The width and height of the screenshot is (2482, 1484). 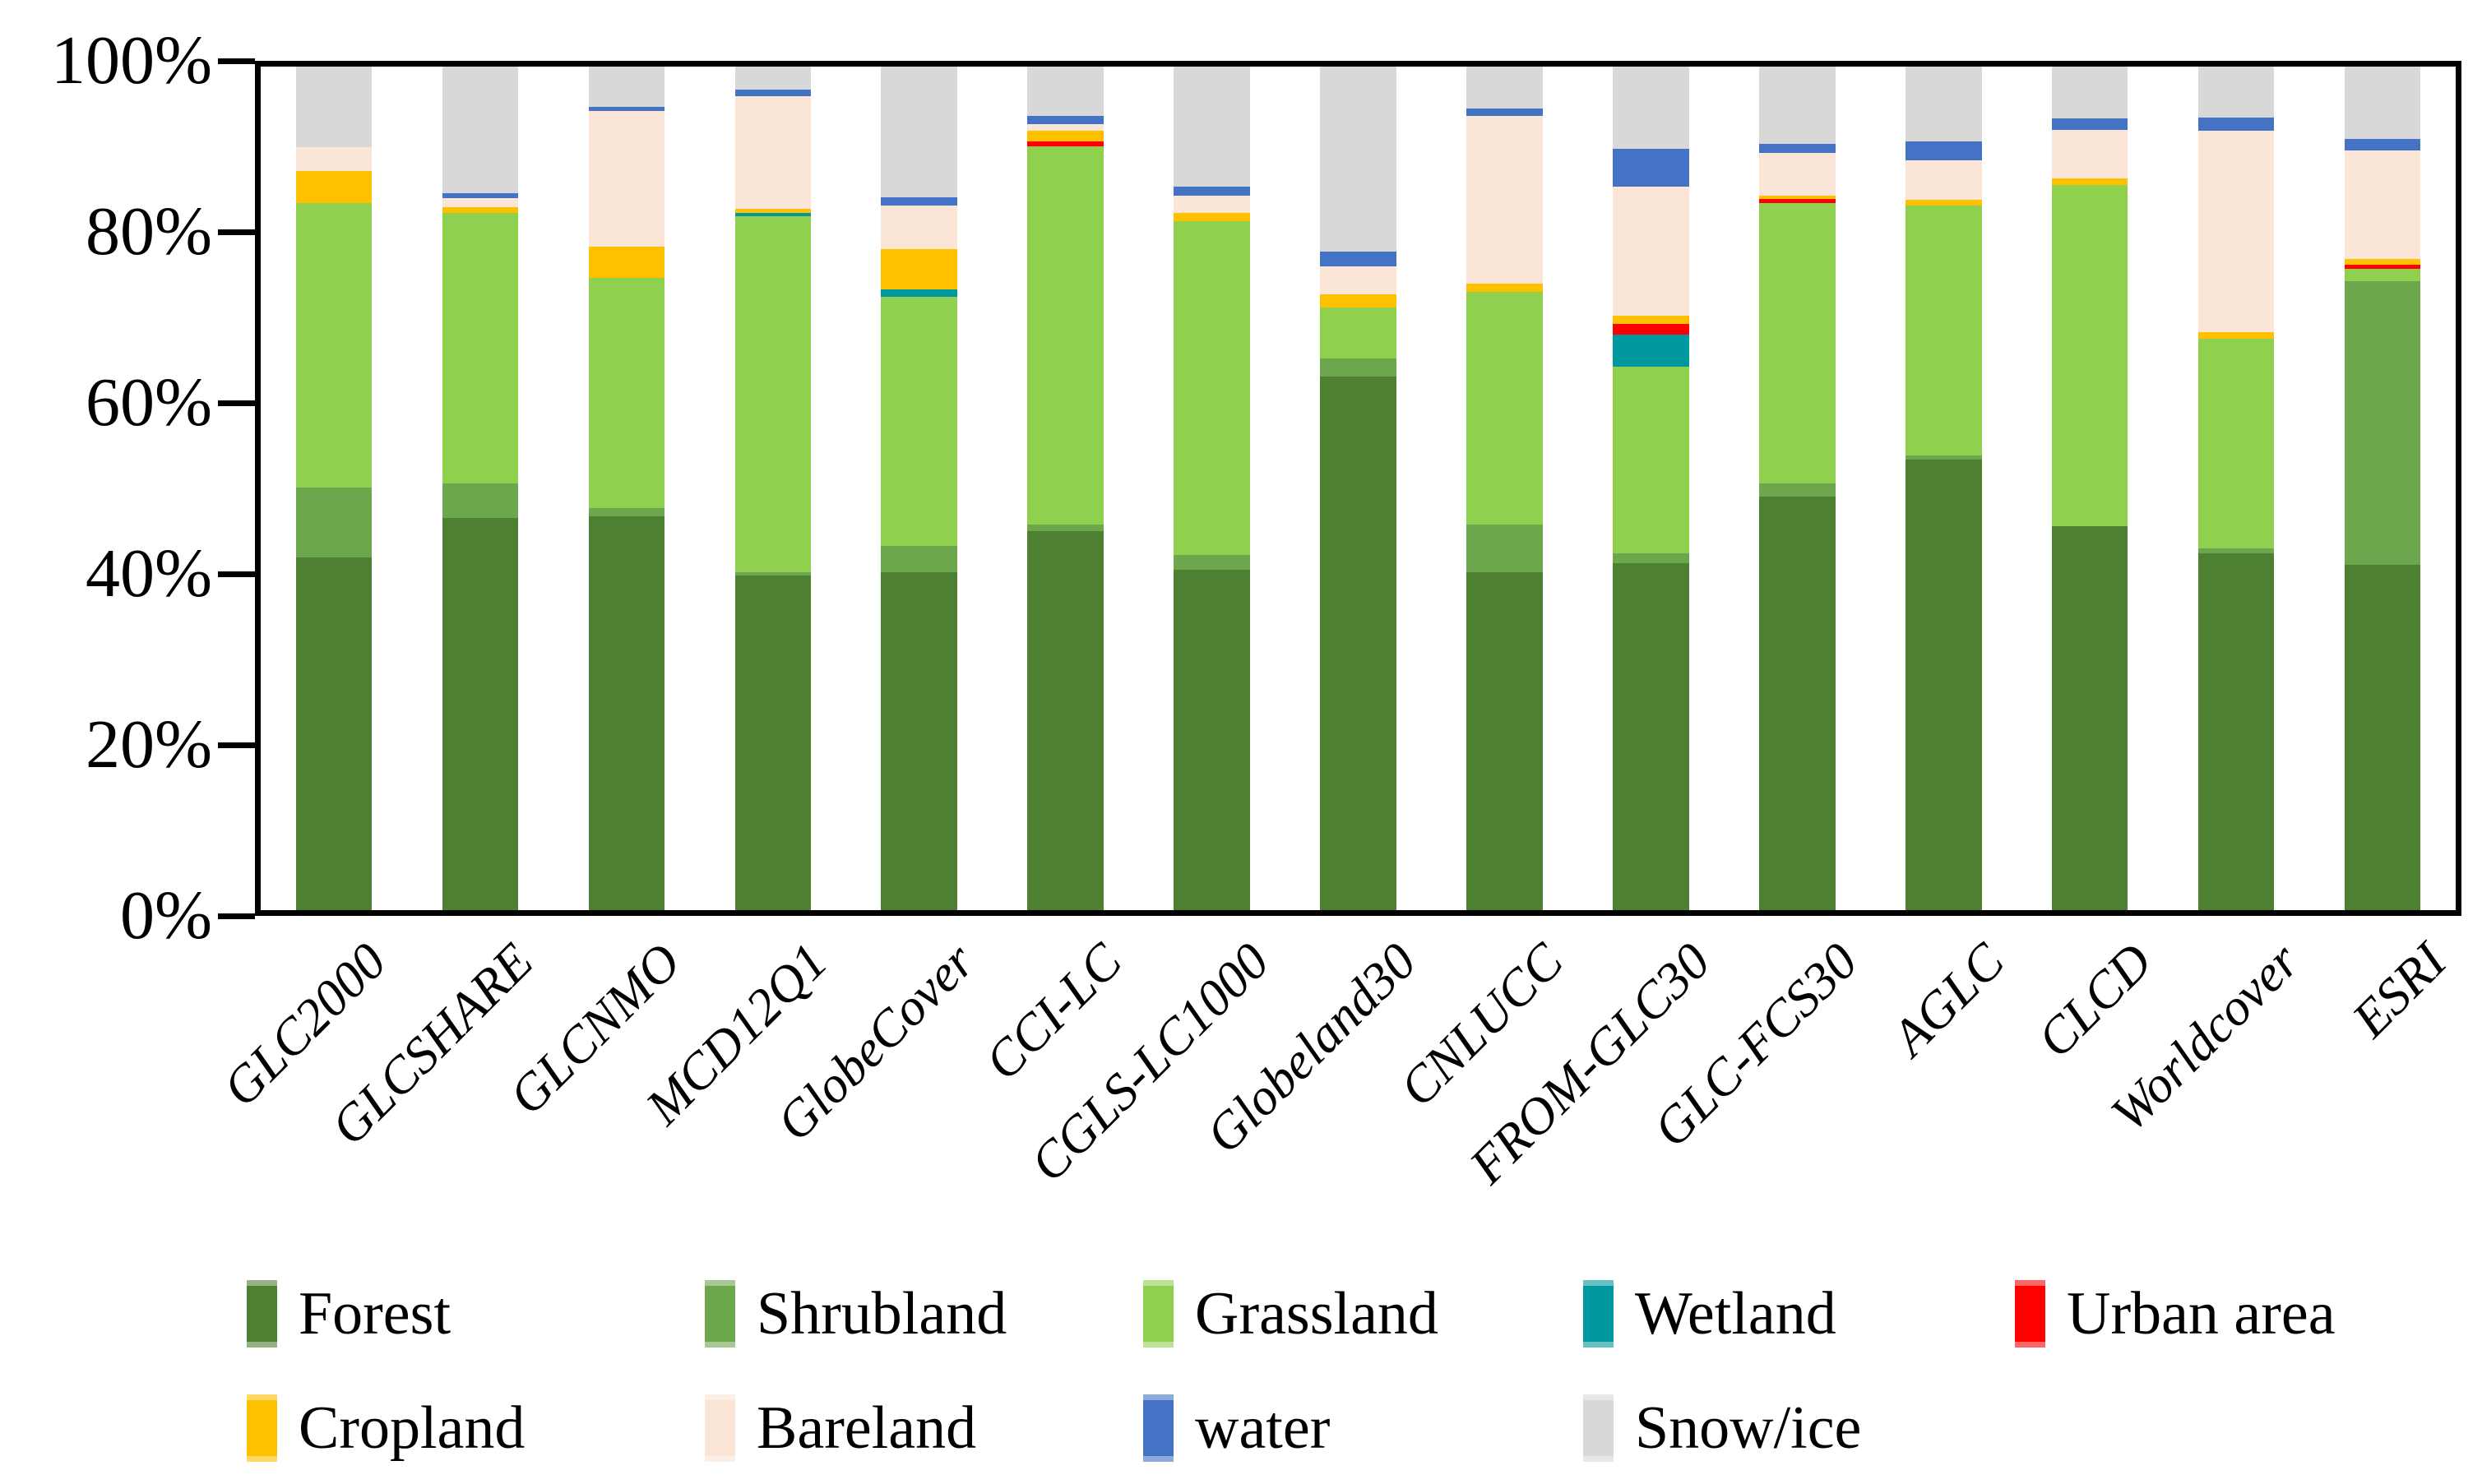 What do you see at coordinates (1651, 251) in the screenshot?
I see `segment-bareland-FROM-GLC30` at bounding box center [1651, 251].